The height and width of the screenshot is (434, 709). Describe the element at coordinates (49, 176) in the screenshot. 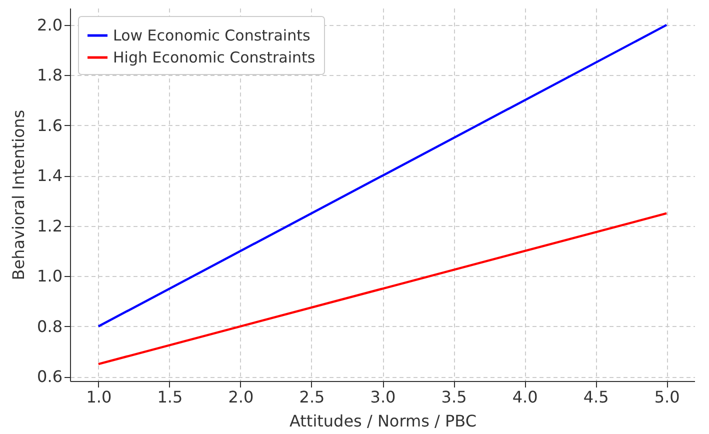

I see `y-tick-label: 1.4` at that location.